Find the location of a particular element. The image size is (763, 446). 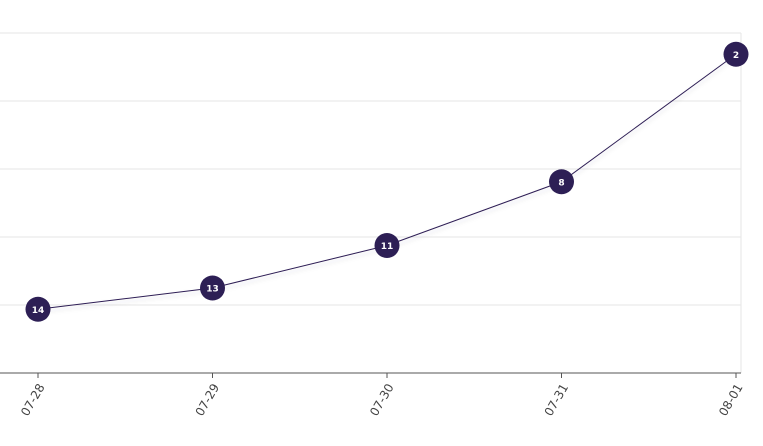

data-label: 11 is located at coordinates (387, 247).